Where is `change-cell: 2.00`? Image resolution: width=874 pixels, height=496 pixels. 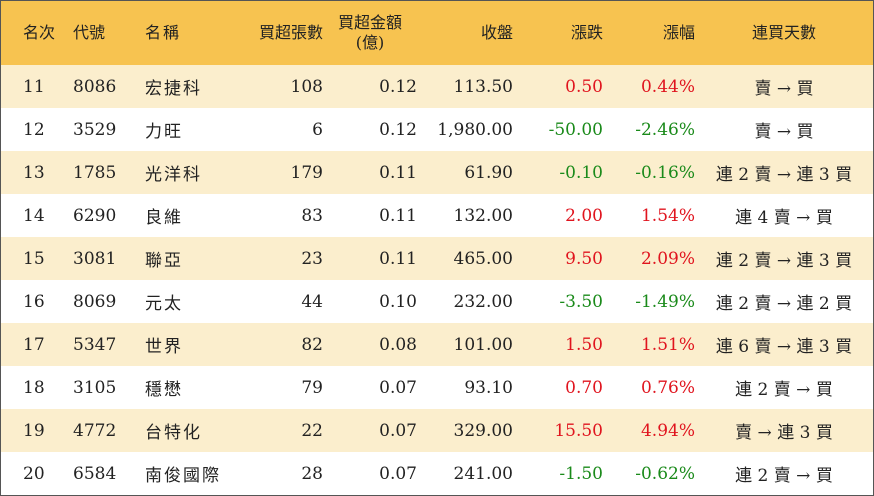
change-cell: 2.00 is located at coordinates (584, 215).